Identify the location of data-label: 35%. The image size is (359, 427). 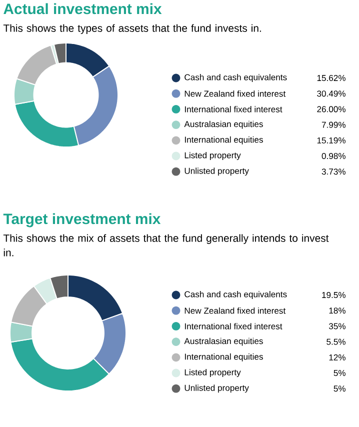
(337, 326).